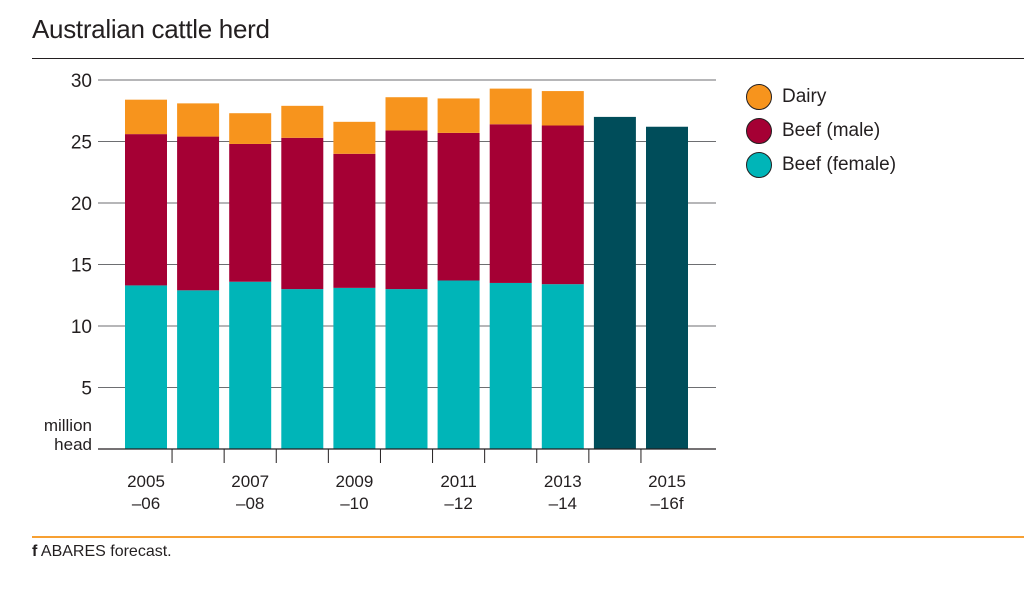  Describe the element at coordinates (563, 503) in the screenshot. I see `x-tick-label: –14` at that location.